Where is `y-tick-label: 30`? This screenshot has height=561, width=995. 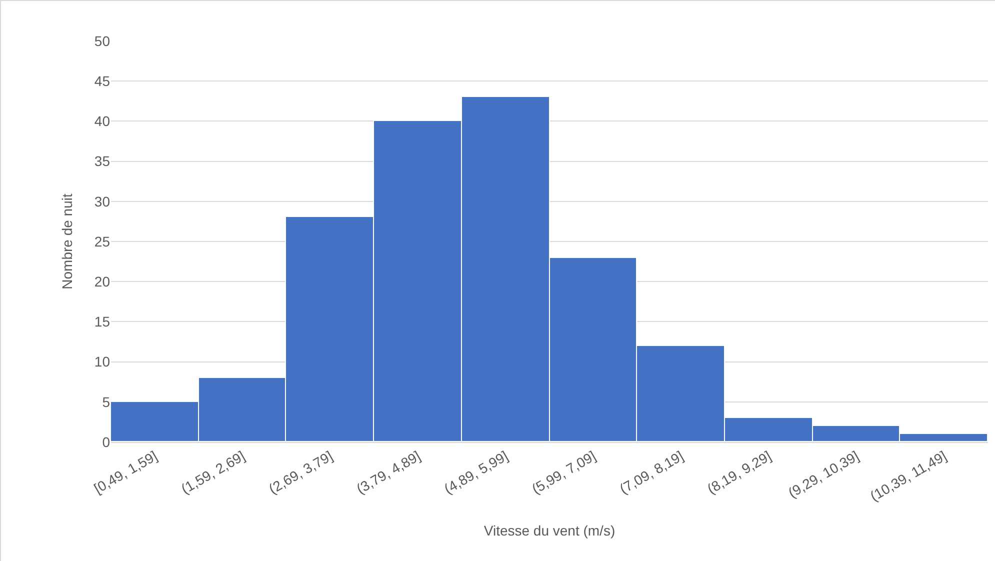 y-tick-label: 30 is located at coordinates (102, 201).